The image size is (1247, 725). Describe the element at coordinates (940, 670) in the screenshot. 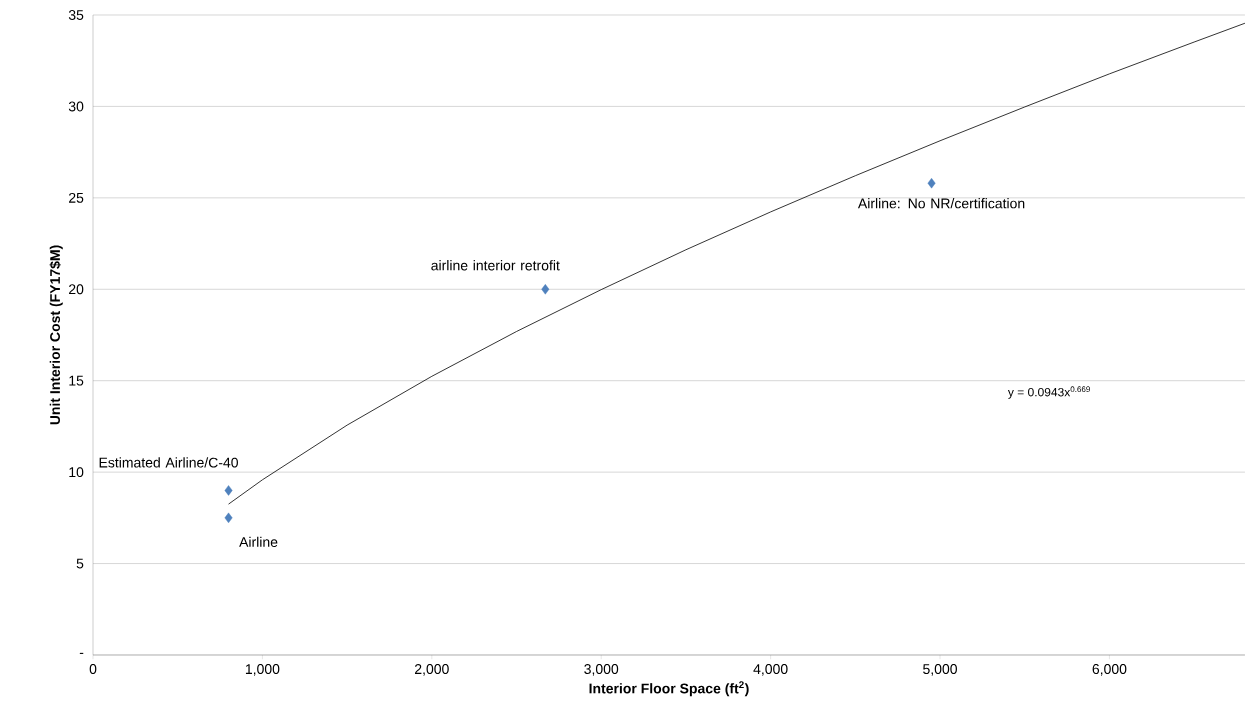

I see `x-tick-label: 5,000` at that location.